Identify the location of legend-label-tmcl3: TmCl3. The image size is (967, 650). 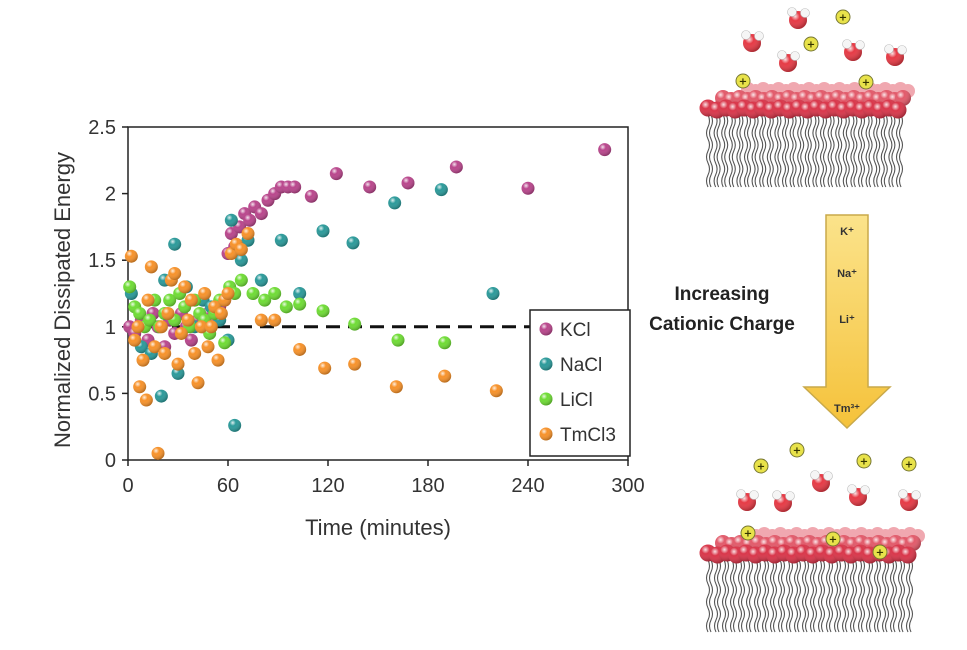
(588, 435).